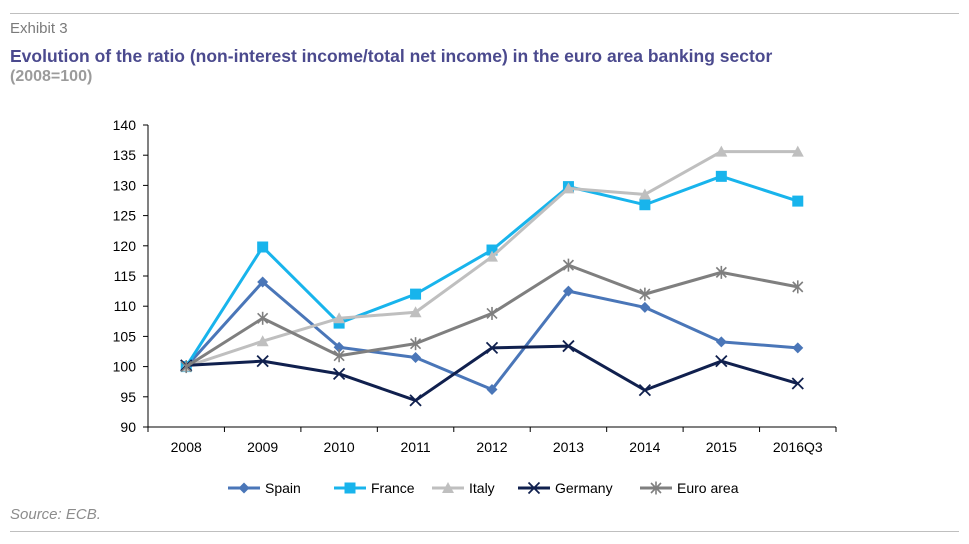 Image resolution: width=969 pixels, height=544 pixels. Describe the element at coordinates (125, 276) in the screenshot. I see `y-tick-label: 115` at that location.